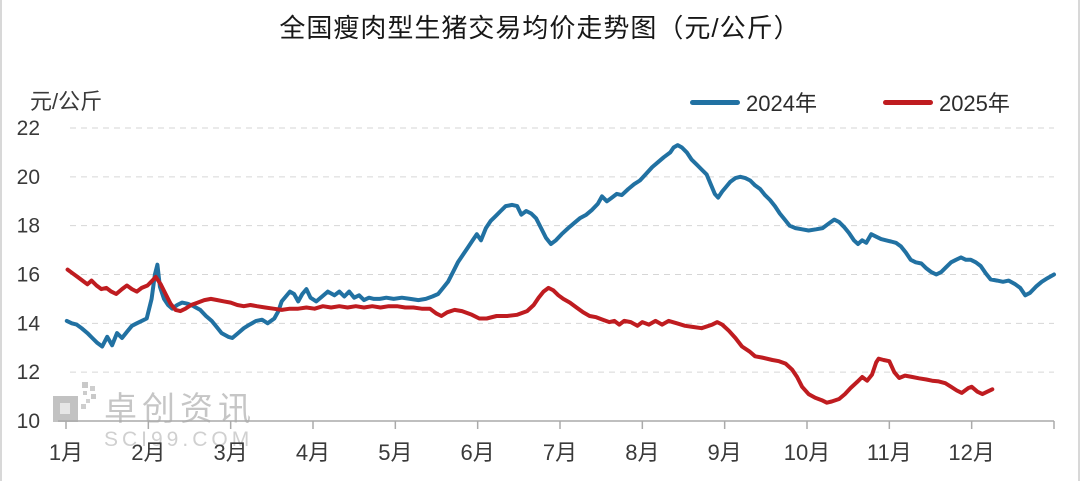 Image resolution: width=1080 pixels, height=481 pixels. I want to click on x-tick-label: 6月, so click(478, 452).